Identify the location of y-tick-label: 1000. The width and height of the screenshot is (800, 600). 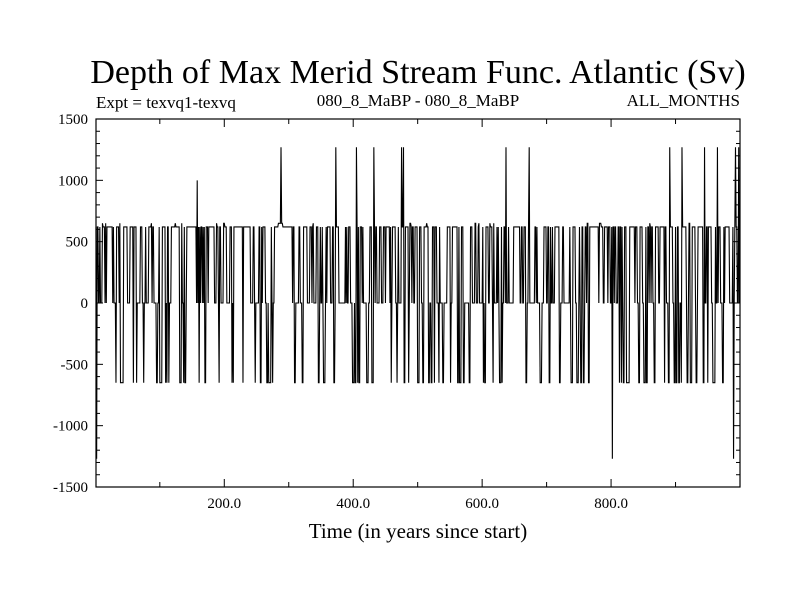
(73, 181).